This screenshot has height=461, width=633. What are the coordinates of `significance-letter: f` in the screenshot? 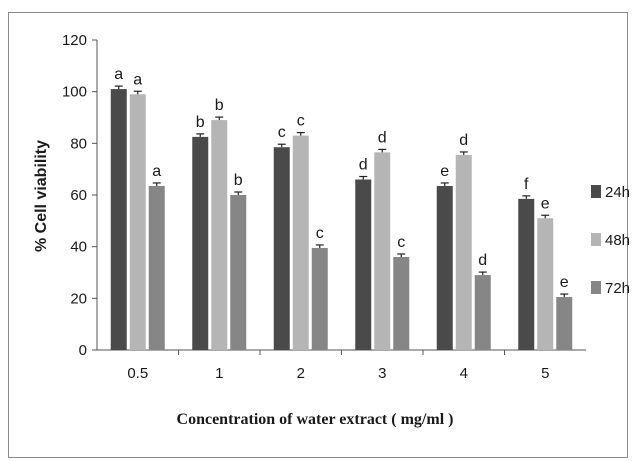 It's located at (526, 184).